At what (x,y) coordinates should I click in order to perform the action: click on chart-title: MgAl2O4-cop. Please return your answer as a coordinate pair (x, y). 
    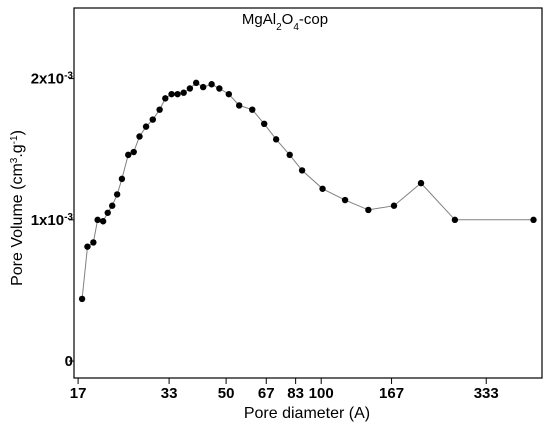
    Looking at the image, I should click on (285, 22).